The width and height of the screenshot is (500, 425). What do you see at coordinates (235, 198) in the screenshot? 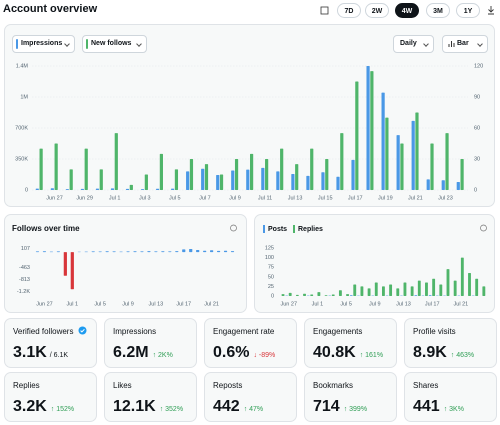
I see `x-tick-label: Jul 9` at bounding box center [235, 198].